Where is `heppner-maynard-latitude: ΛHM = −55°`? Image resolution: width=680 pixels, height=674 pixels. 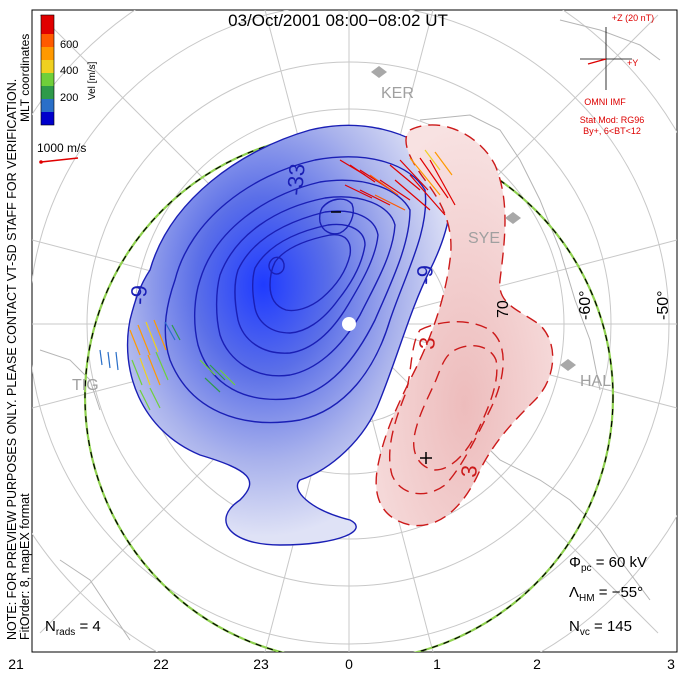
heppner-maynard-latitude: ΛHM = −55° is located at coordinates (606, 594).